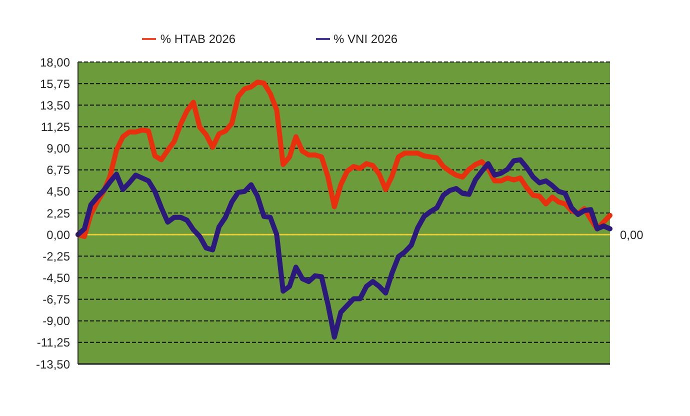 Image resolution: width=690 pixels, height=416 pixels. What do you see at coordinates (56, 299) in the screenshot?
I see `y-tick-label: -6,75` at bounding box center [56, 299].